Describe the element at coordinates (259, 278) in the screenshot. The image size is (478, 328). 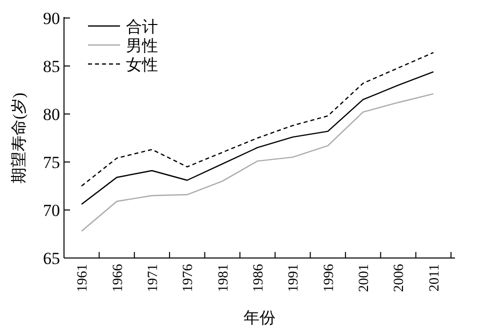
I see `x-tick-label: 1986` at that location.